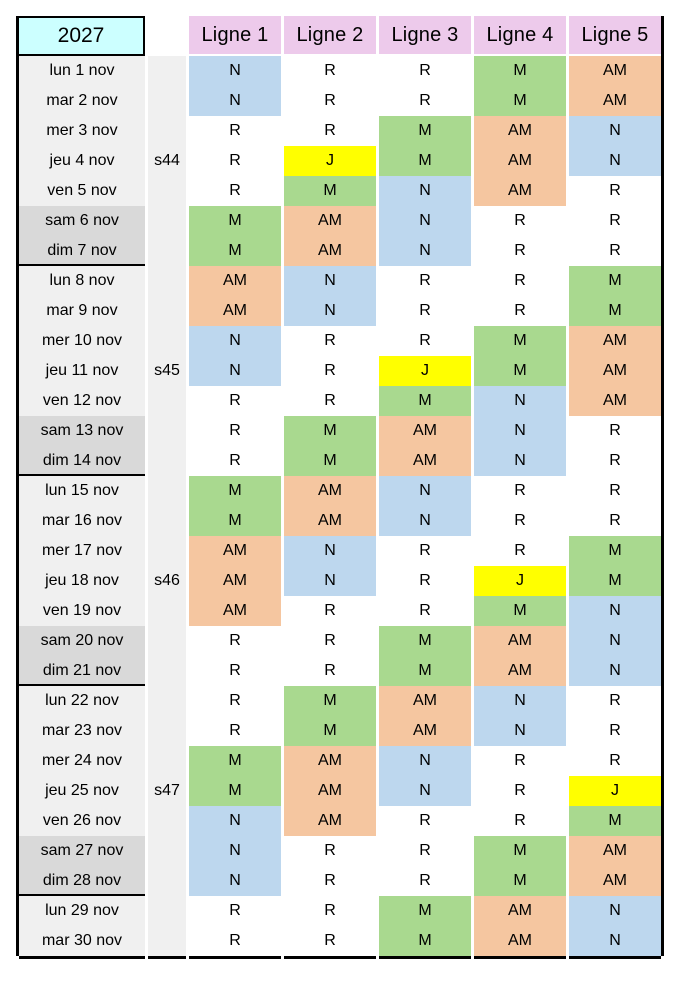 The image size is (683, 983). What do you see at coordinates (340, 341) in the screenshot?
I see `table-row: mer 10 nov N R R M AM` at bounding box center [340, 341].